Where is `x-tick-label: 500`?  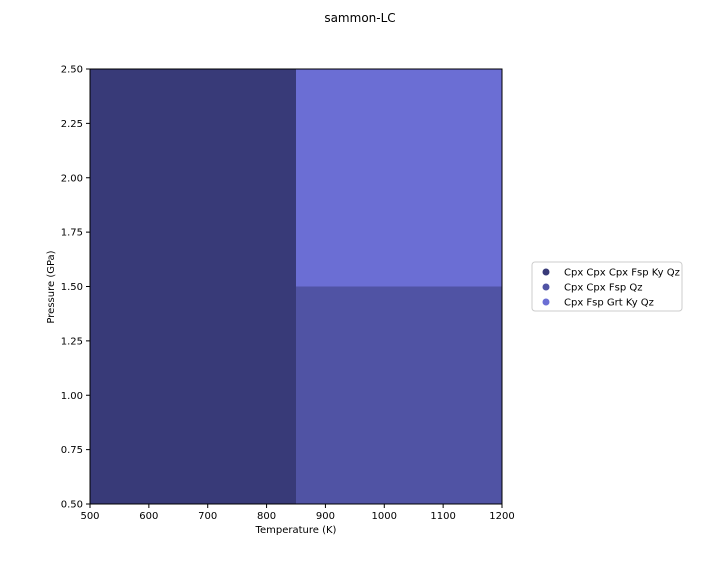
x-tick-label: 500 is located at coordinates (89, 516).